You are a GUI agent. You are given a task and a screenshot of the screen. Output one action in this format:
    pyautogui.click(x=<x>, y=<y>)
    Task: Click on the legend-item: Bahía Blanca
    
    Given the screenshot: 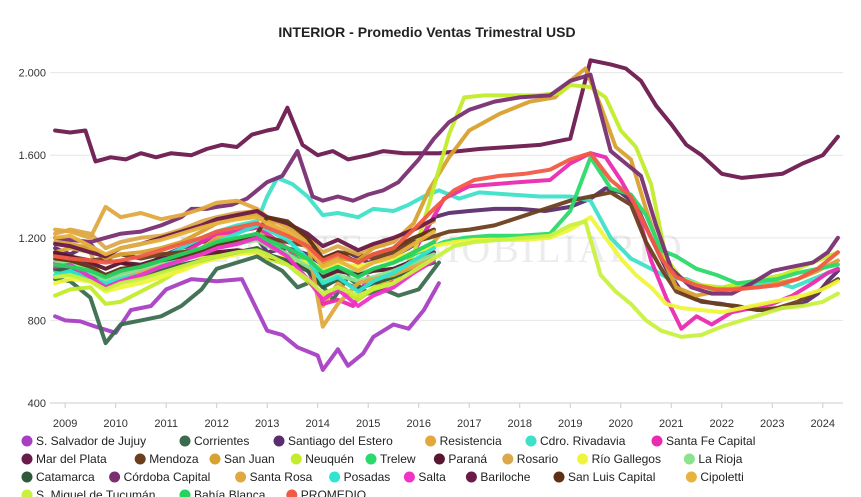 What is the action you would take?
    pyautogui.click(x=222, y=492)
    